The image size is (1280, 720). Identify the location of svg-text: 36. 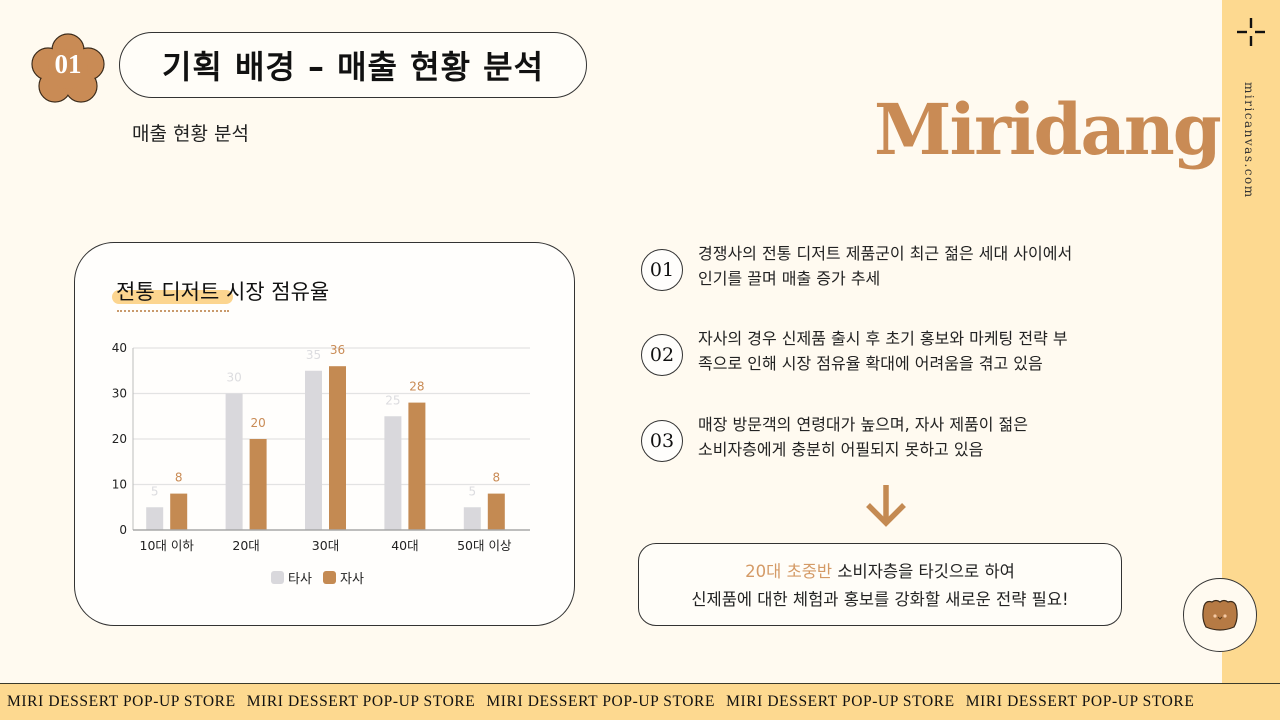
(337, 350).